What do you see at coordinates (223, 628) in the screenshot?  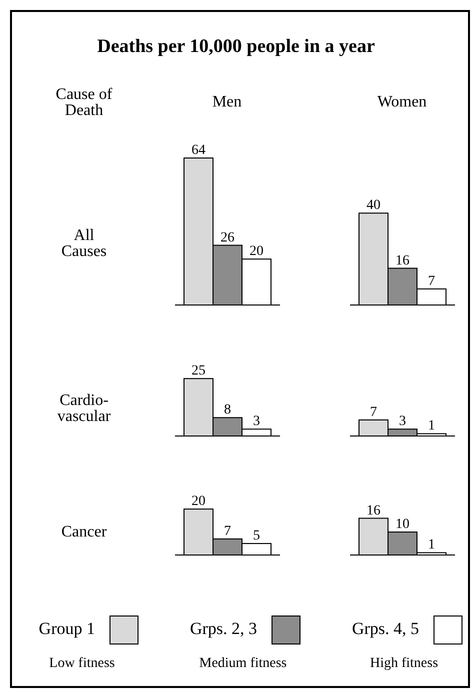 I see `legend-label: Grps. 2, 3` at bounding box center [223, 628].